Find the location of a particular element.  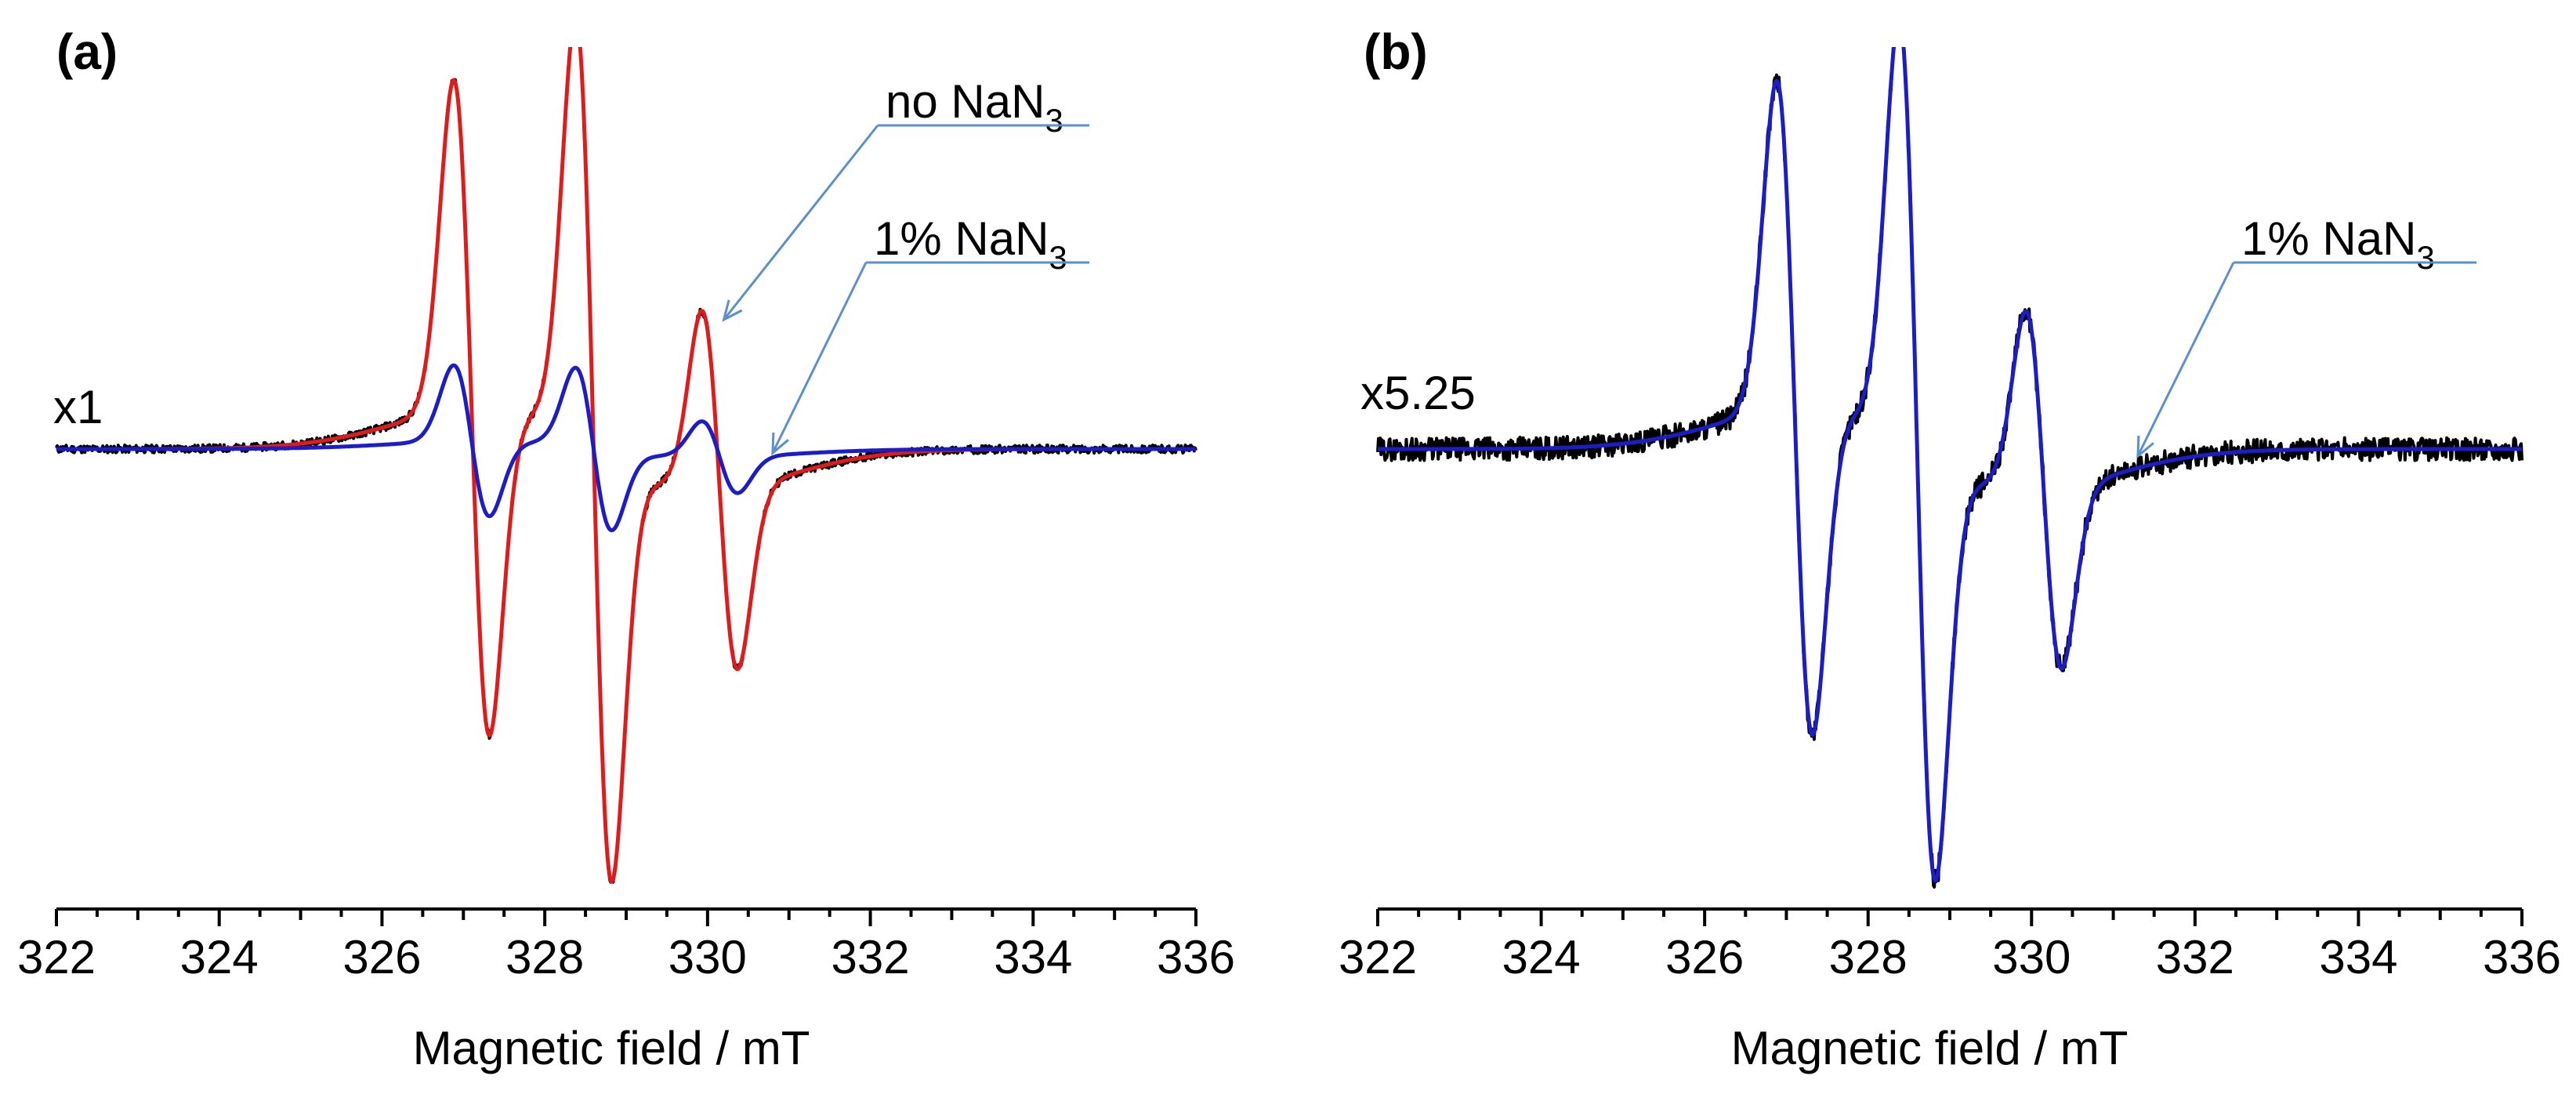

annotations-b: 1% NaN3 is located at coordinates (2306, 335).